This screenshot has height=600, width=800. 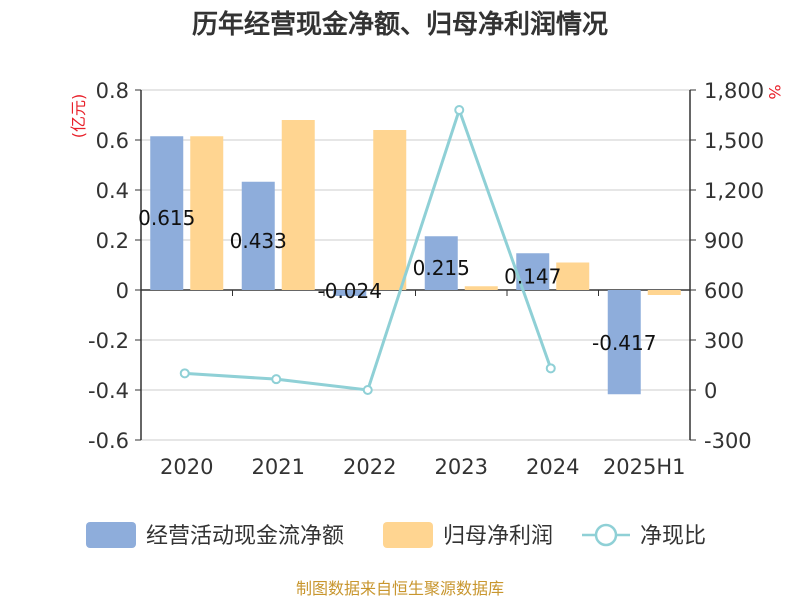 I want to click on data-source-note: 制图数据来自恒生聚源数据库, so click(x=400, y=588).